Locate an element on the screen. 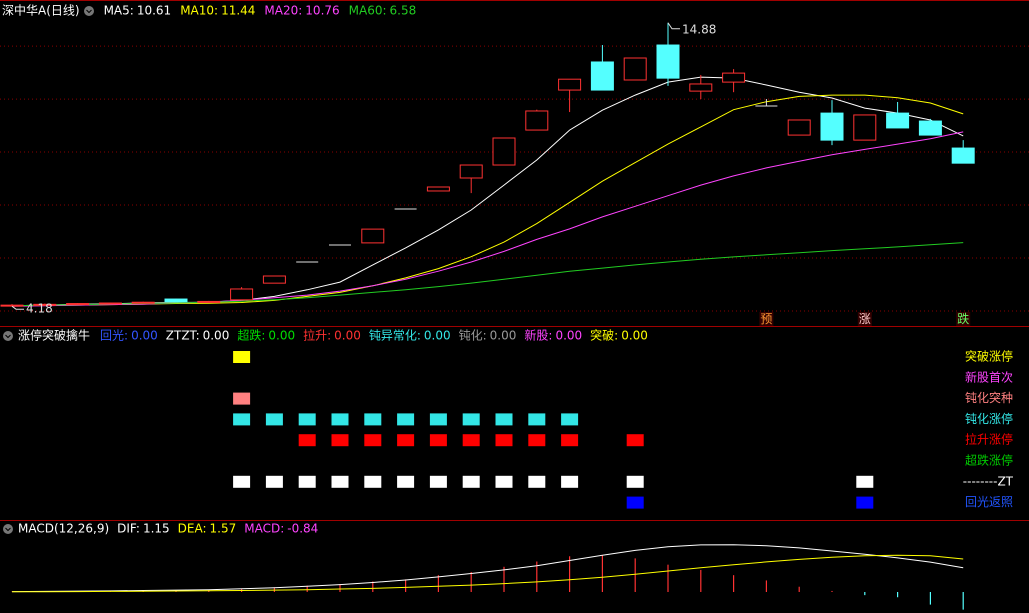  panel-title: MACD(12,26,9) is located at coordinates (63, 529).